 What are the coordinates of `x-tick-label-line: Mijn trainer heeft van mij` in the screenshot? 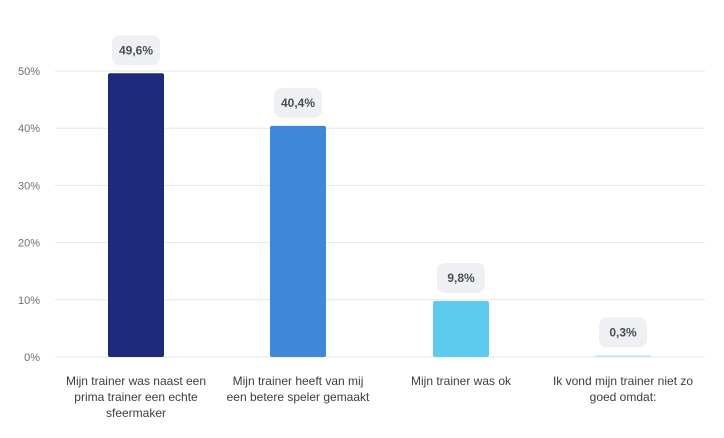 It's located at (298, 381).